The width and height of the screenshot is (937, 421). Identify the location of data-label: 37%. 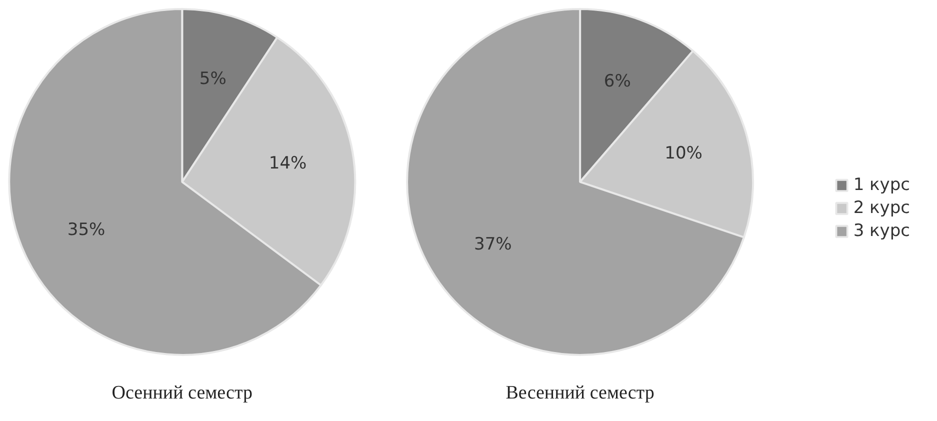
(493, 244).